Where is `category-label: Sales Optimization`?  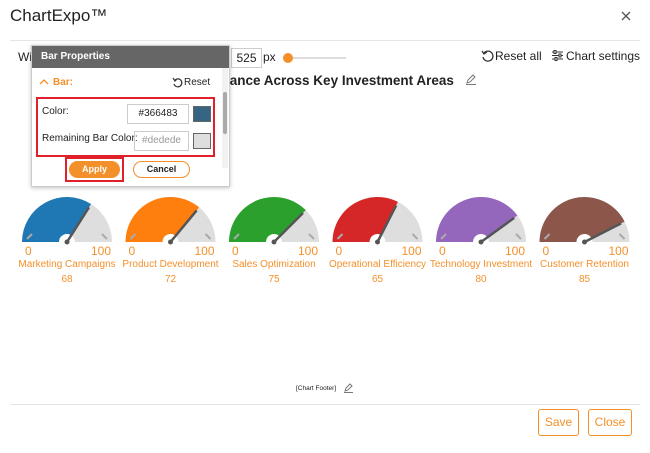 category-label: Sales Optimization is located at coordinates (273, 264).